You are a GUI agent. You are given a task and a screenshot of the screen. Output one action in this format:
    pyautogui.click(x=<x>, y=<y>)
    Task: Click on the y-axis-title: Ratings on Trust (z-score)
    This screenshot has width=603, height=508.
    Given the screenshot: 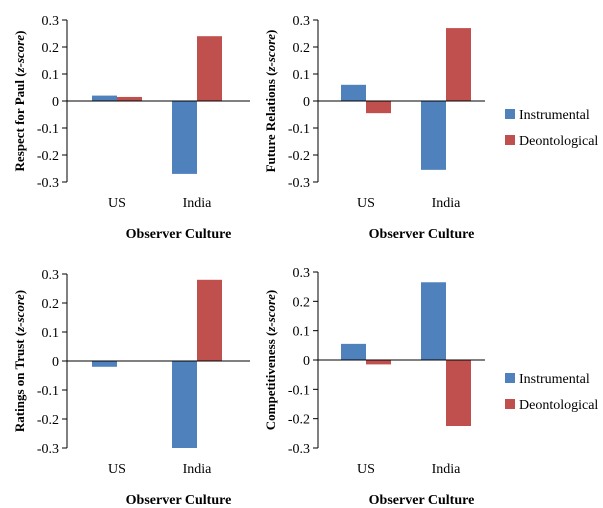 What is the action you would take?
    pyautogui.click(x=19, y=361)
    